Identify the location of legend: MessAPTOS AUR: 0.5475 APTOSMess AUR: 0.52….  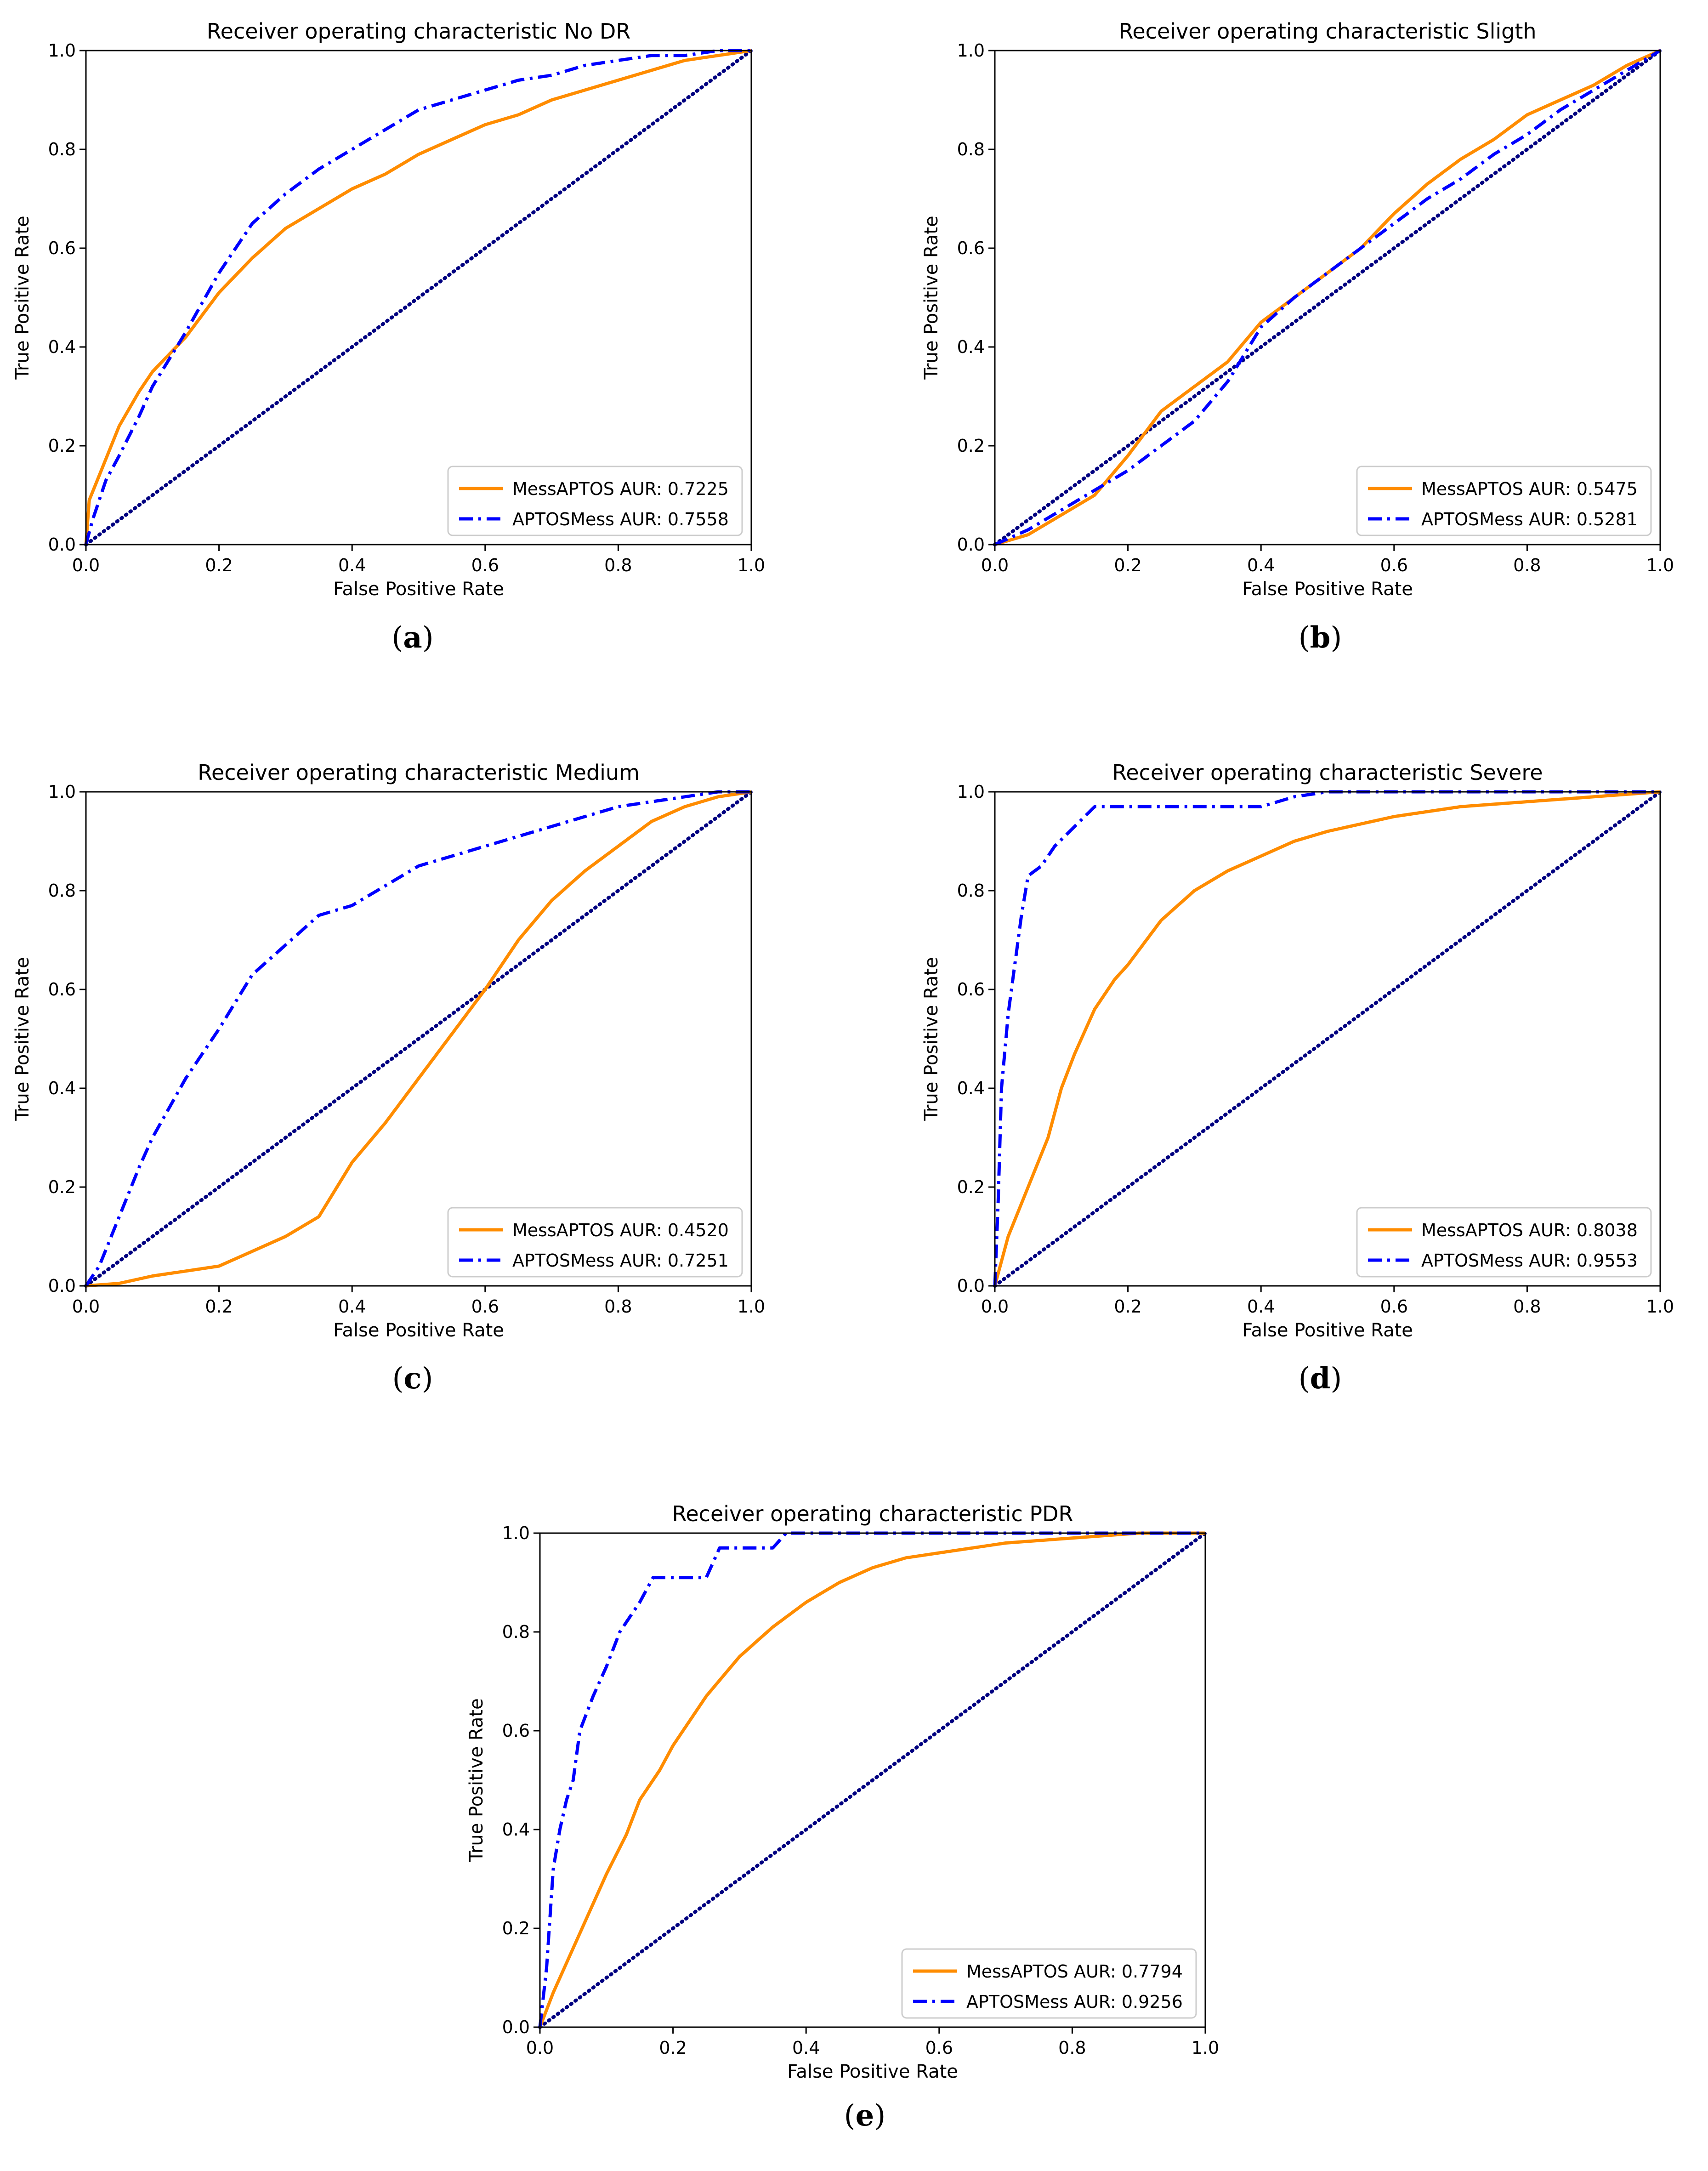
(1504, 501).